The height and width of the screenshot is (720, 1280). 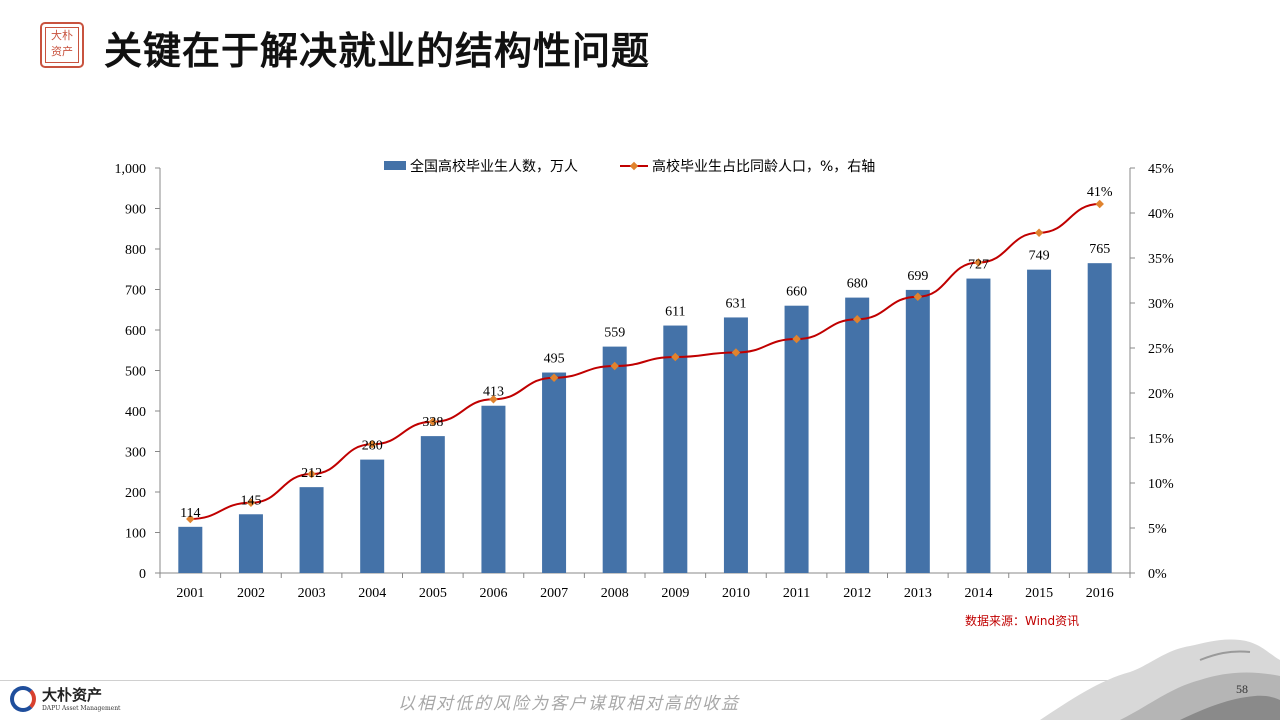 I want to click on x-tick-label: 2010, so click(x=736, y=593).